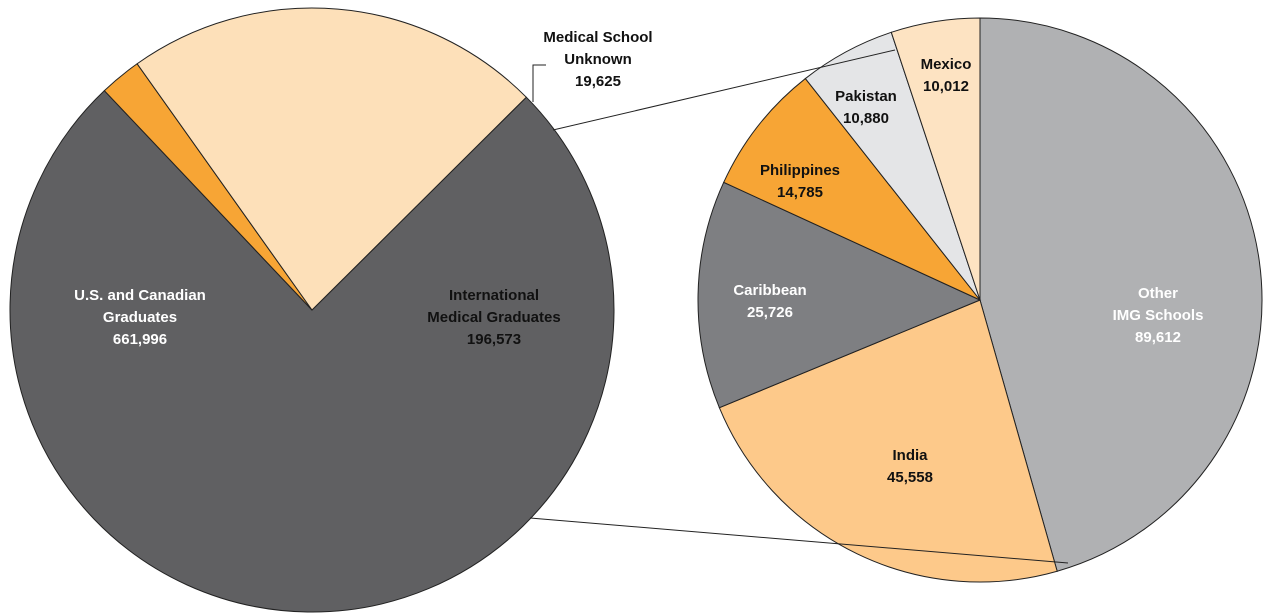 The width and height of the screenshot is (1263, 614). Describe the element at coordinates (866, 118) in the screenshot. I see `value-label: 10,880` at that location.